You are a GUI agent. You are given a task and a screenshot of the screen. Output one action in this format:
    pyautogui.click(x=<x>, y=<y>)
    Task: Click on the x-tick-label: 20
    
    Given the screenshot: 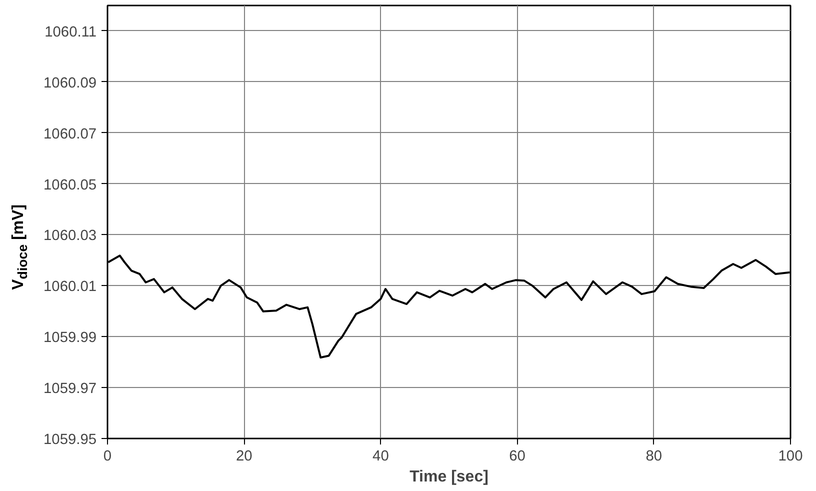 What is the action you would take?
    pyautogui.click(x=244, y=456)
    